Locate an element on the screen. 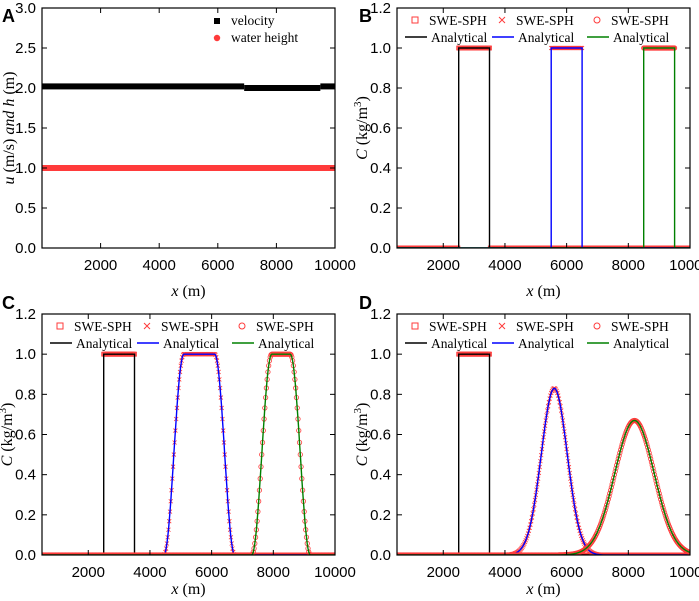 The width and height of the screenshot is (699, 601). y-tick-label: 0.0 is located at coordinates (380, 555).